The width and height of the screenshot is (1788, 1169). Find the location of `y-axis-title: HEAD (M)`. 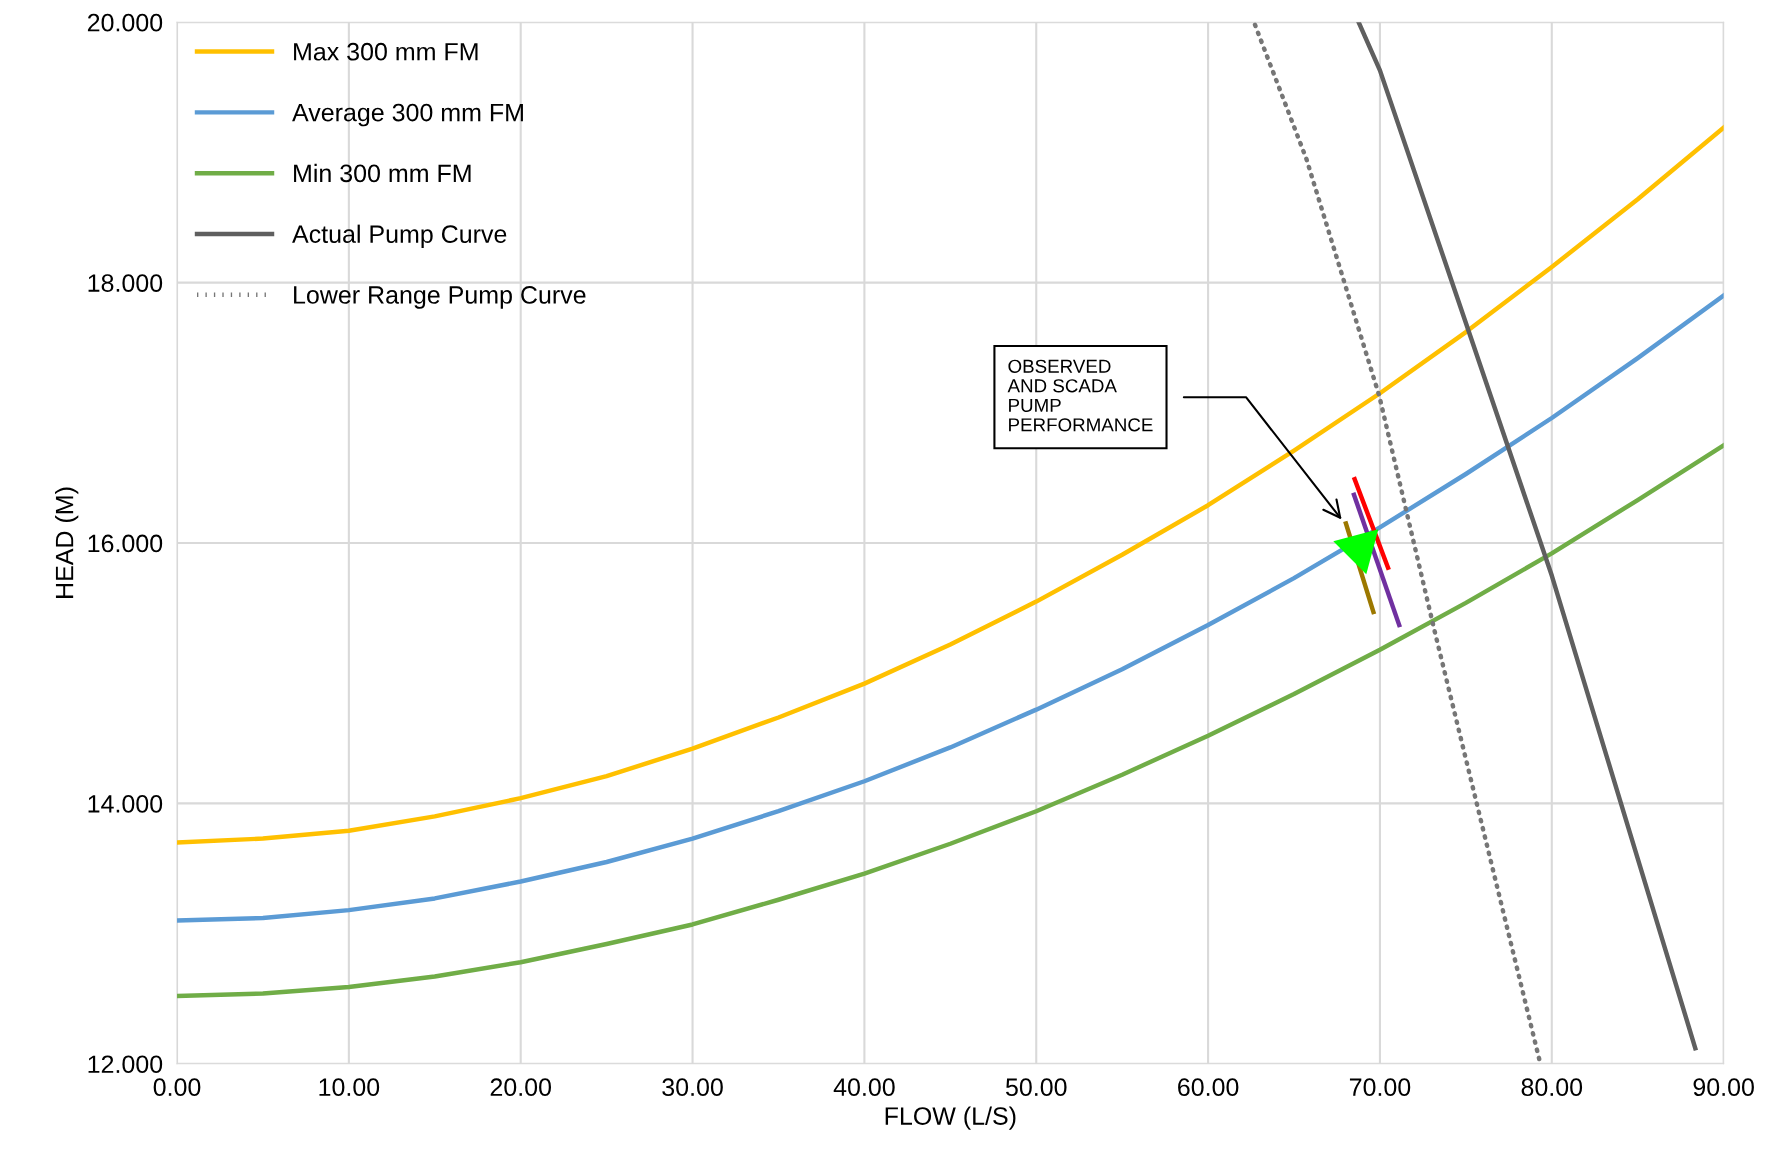

y-axis-title: HEAD (M) is located at coordinates (67, 542).